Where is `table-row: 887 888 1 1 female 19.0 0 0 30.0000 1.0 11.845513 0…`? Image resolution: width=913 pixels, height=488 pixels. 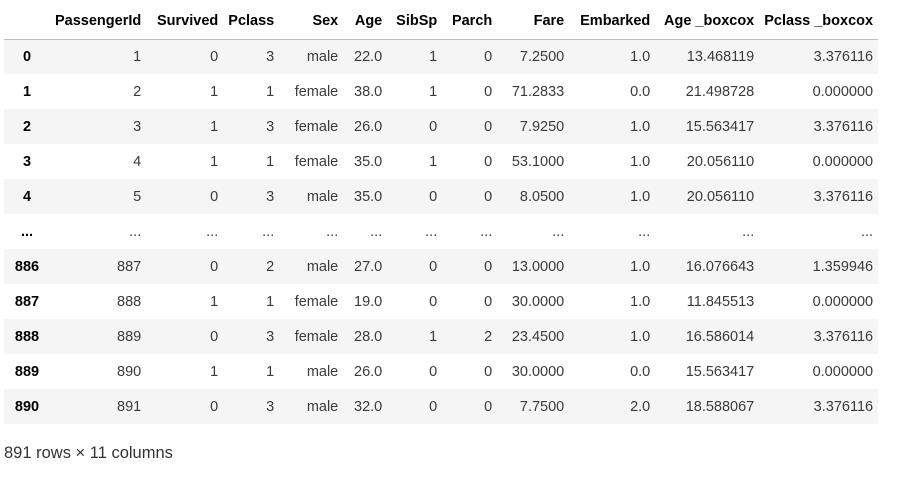
table-row: 887 888 1 1 female 19.0 0 0 30.0000 1.0 11.845513 0… is located at coordinates (441, 301).